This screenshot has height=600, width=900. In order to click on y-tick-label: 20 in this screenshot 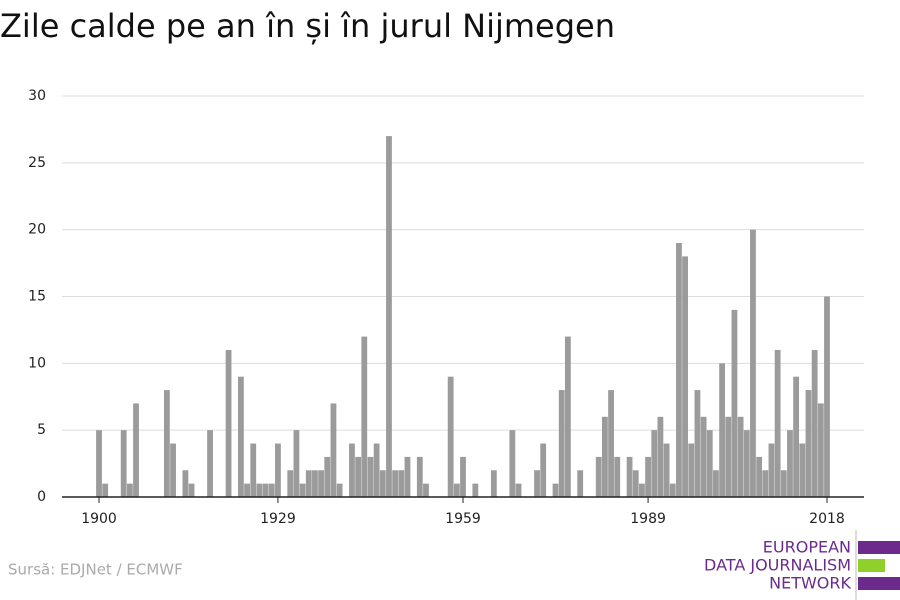, I will do `click(37, 230)`.